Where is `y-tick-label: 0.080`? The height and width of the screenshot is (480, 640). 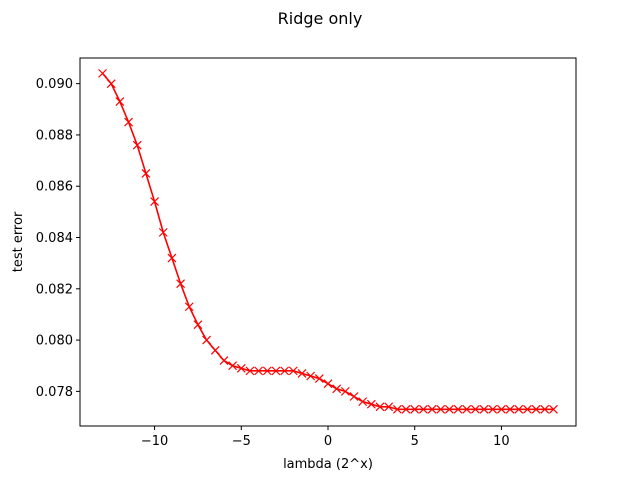 y-tick-label: 0.080 is located at coordinates (54, 341).